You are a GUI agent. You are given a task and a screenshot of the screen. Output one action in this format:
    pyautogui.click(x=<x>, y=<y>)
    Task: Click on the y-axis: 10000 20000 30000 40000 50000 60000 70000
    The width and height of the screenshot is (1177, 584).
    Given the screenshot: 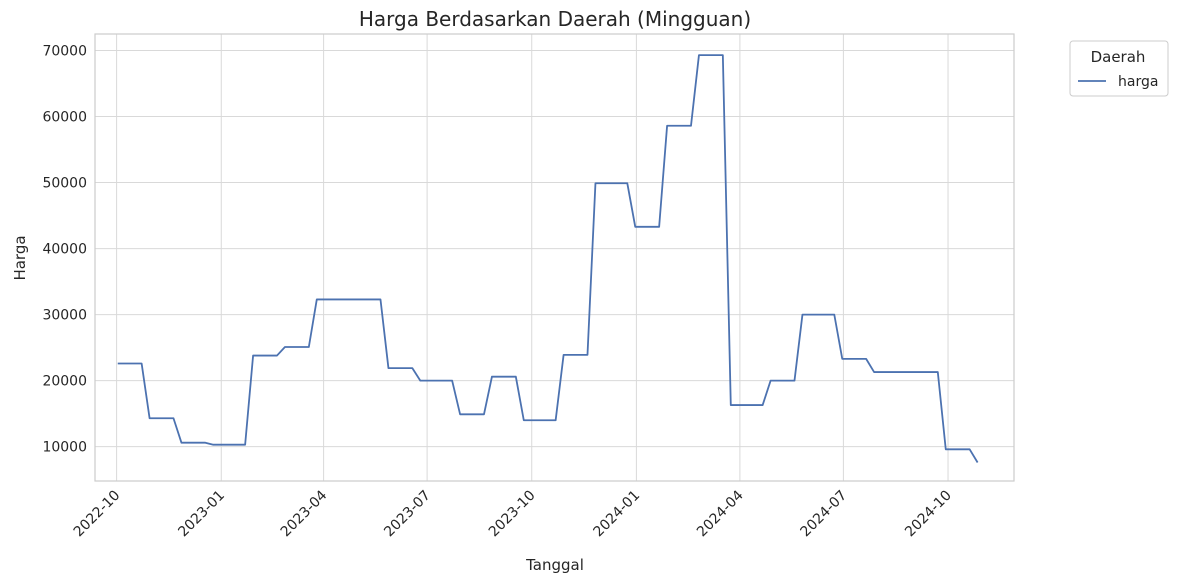 What is the action you would take?
    pyautogui.click(x=64, y=250)
    